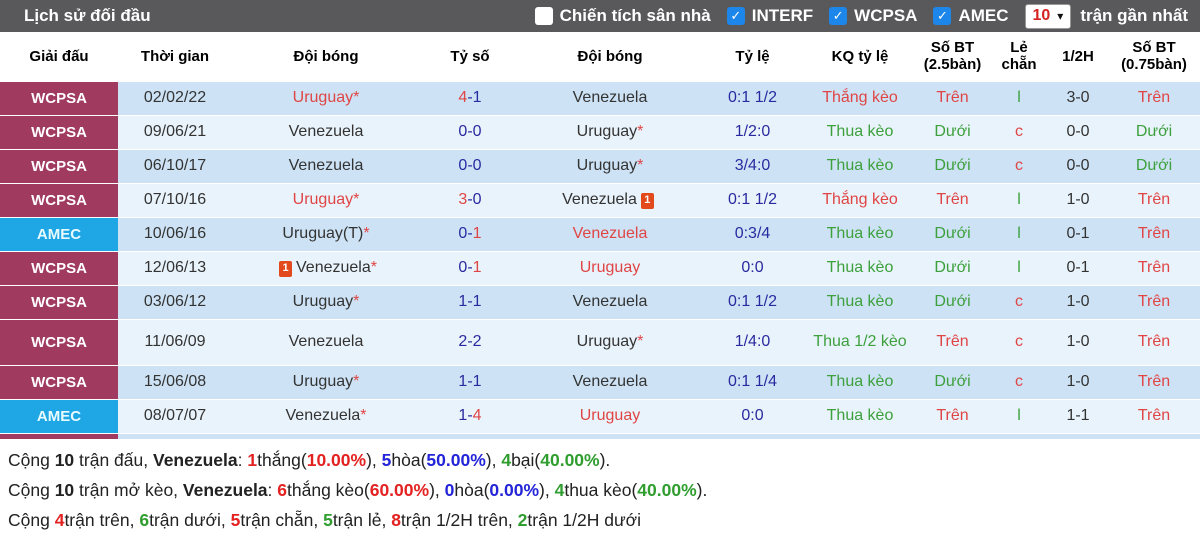  What do you see at coordinates (860, 56) in the screenshot?
I see `column-header: KQ tỷ lệ` at bounding box center [860, 56].